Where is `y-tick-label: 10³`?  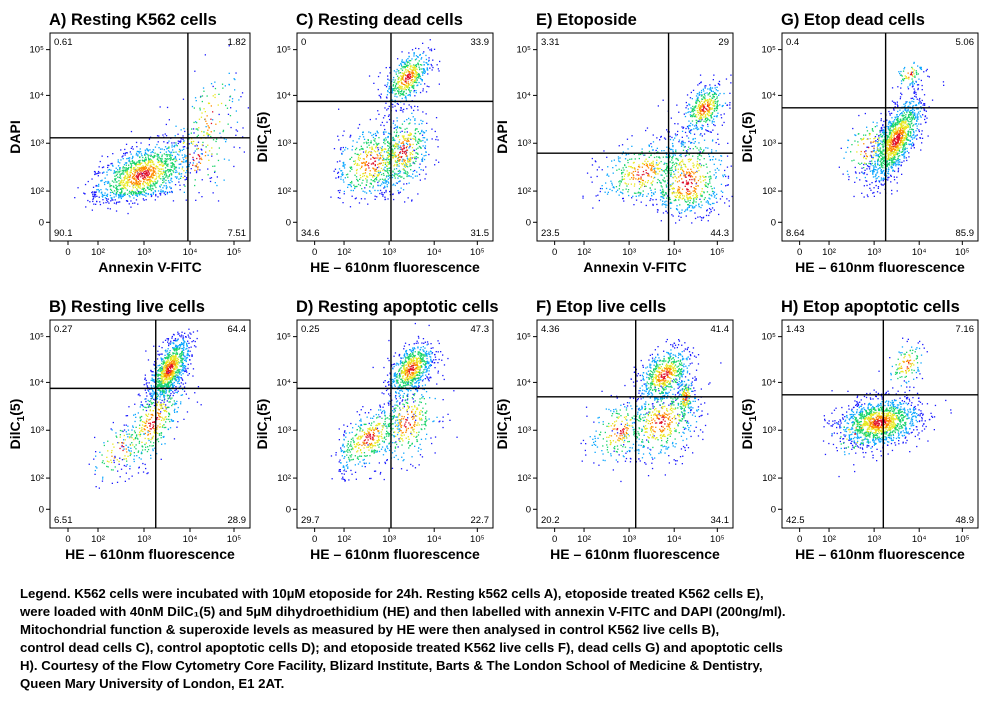 y-tick-label: 10³ is located at coordinates (284, 143).